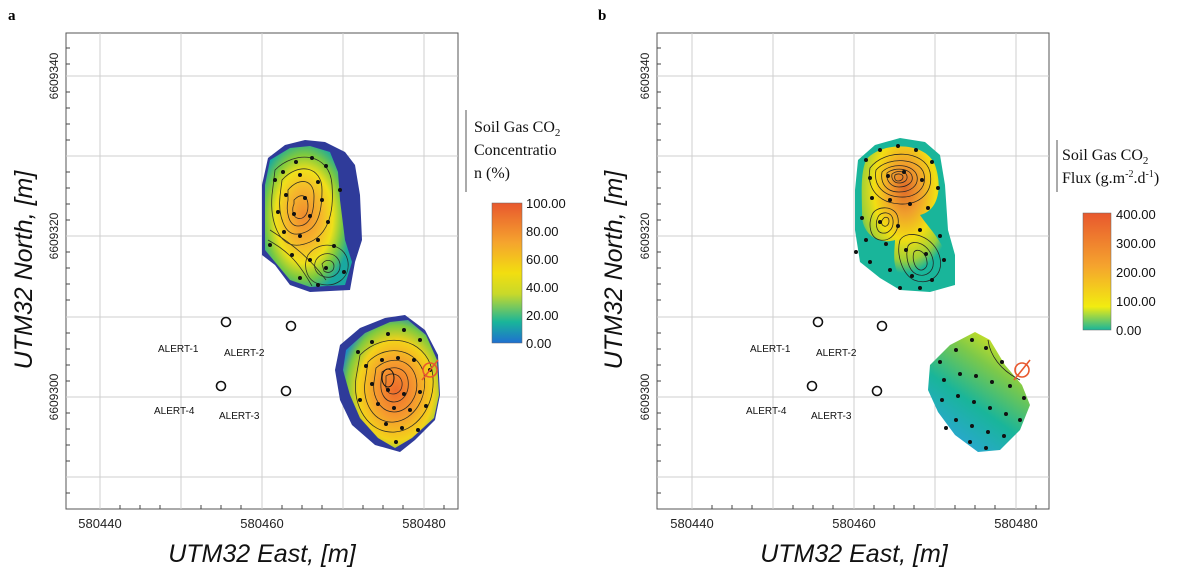 The width and height of the screenshot is (1198, 576). I want to click on x-tick-label-b-2: 580480, so click(1015, 523).